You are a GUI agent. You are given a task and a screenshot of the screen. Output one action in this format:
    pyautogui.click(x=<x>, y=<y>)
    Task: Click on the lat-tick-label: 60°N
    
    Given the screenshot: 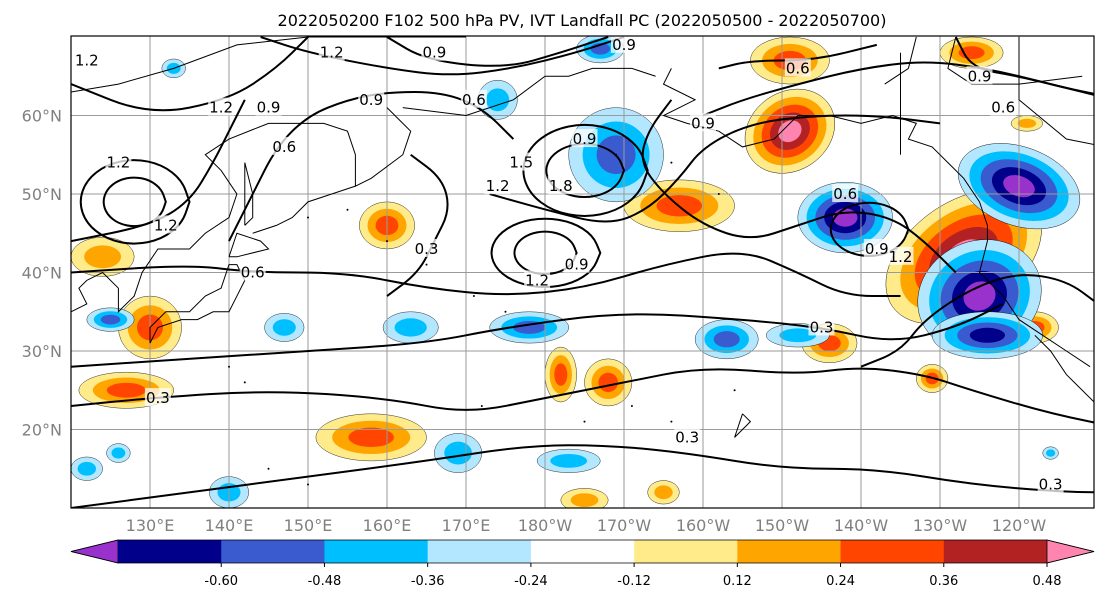 What is the action you would take?
    pyautogui.click(x=42, y=116)
    